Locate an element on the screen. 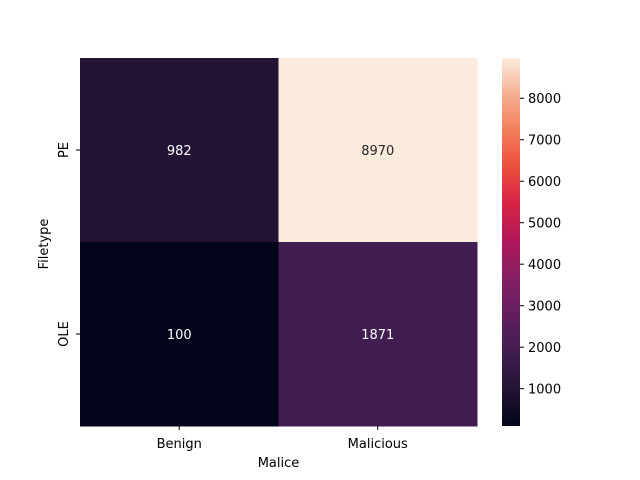 This screenshot has width=640, height=480. cell-value-label: 100 is located at coordinates (179, 335).